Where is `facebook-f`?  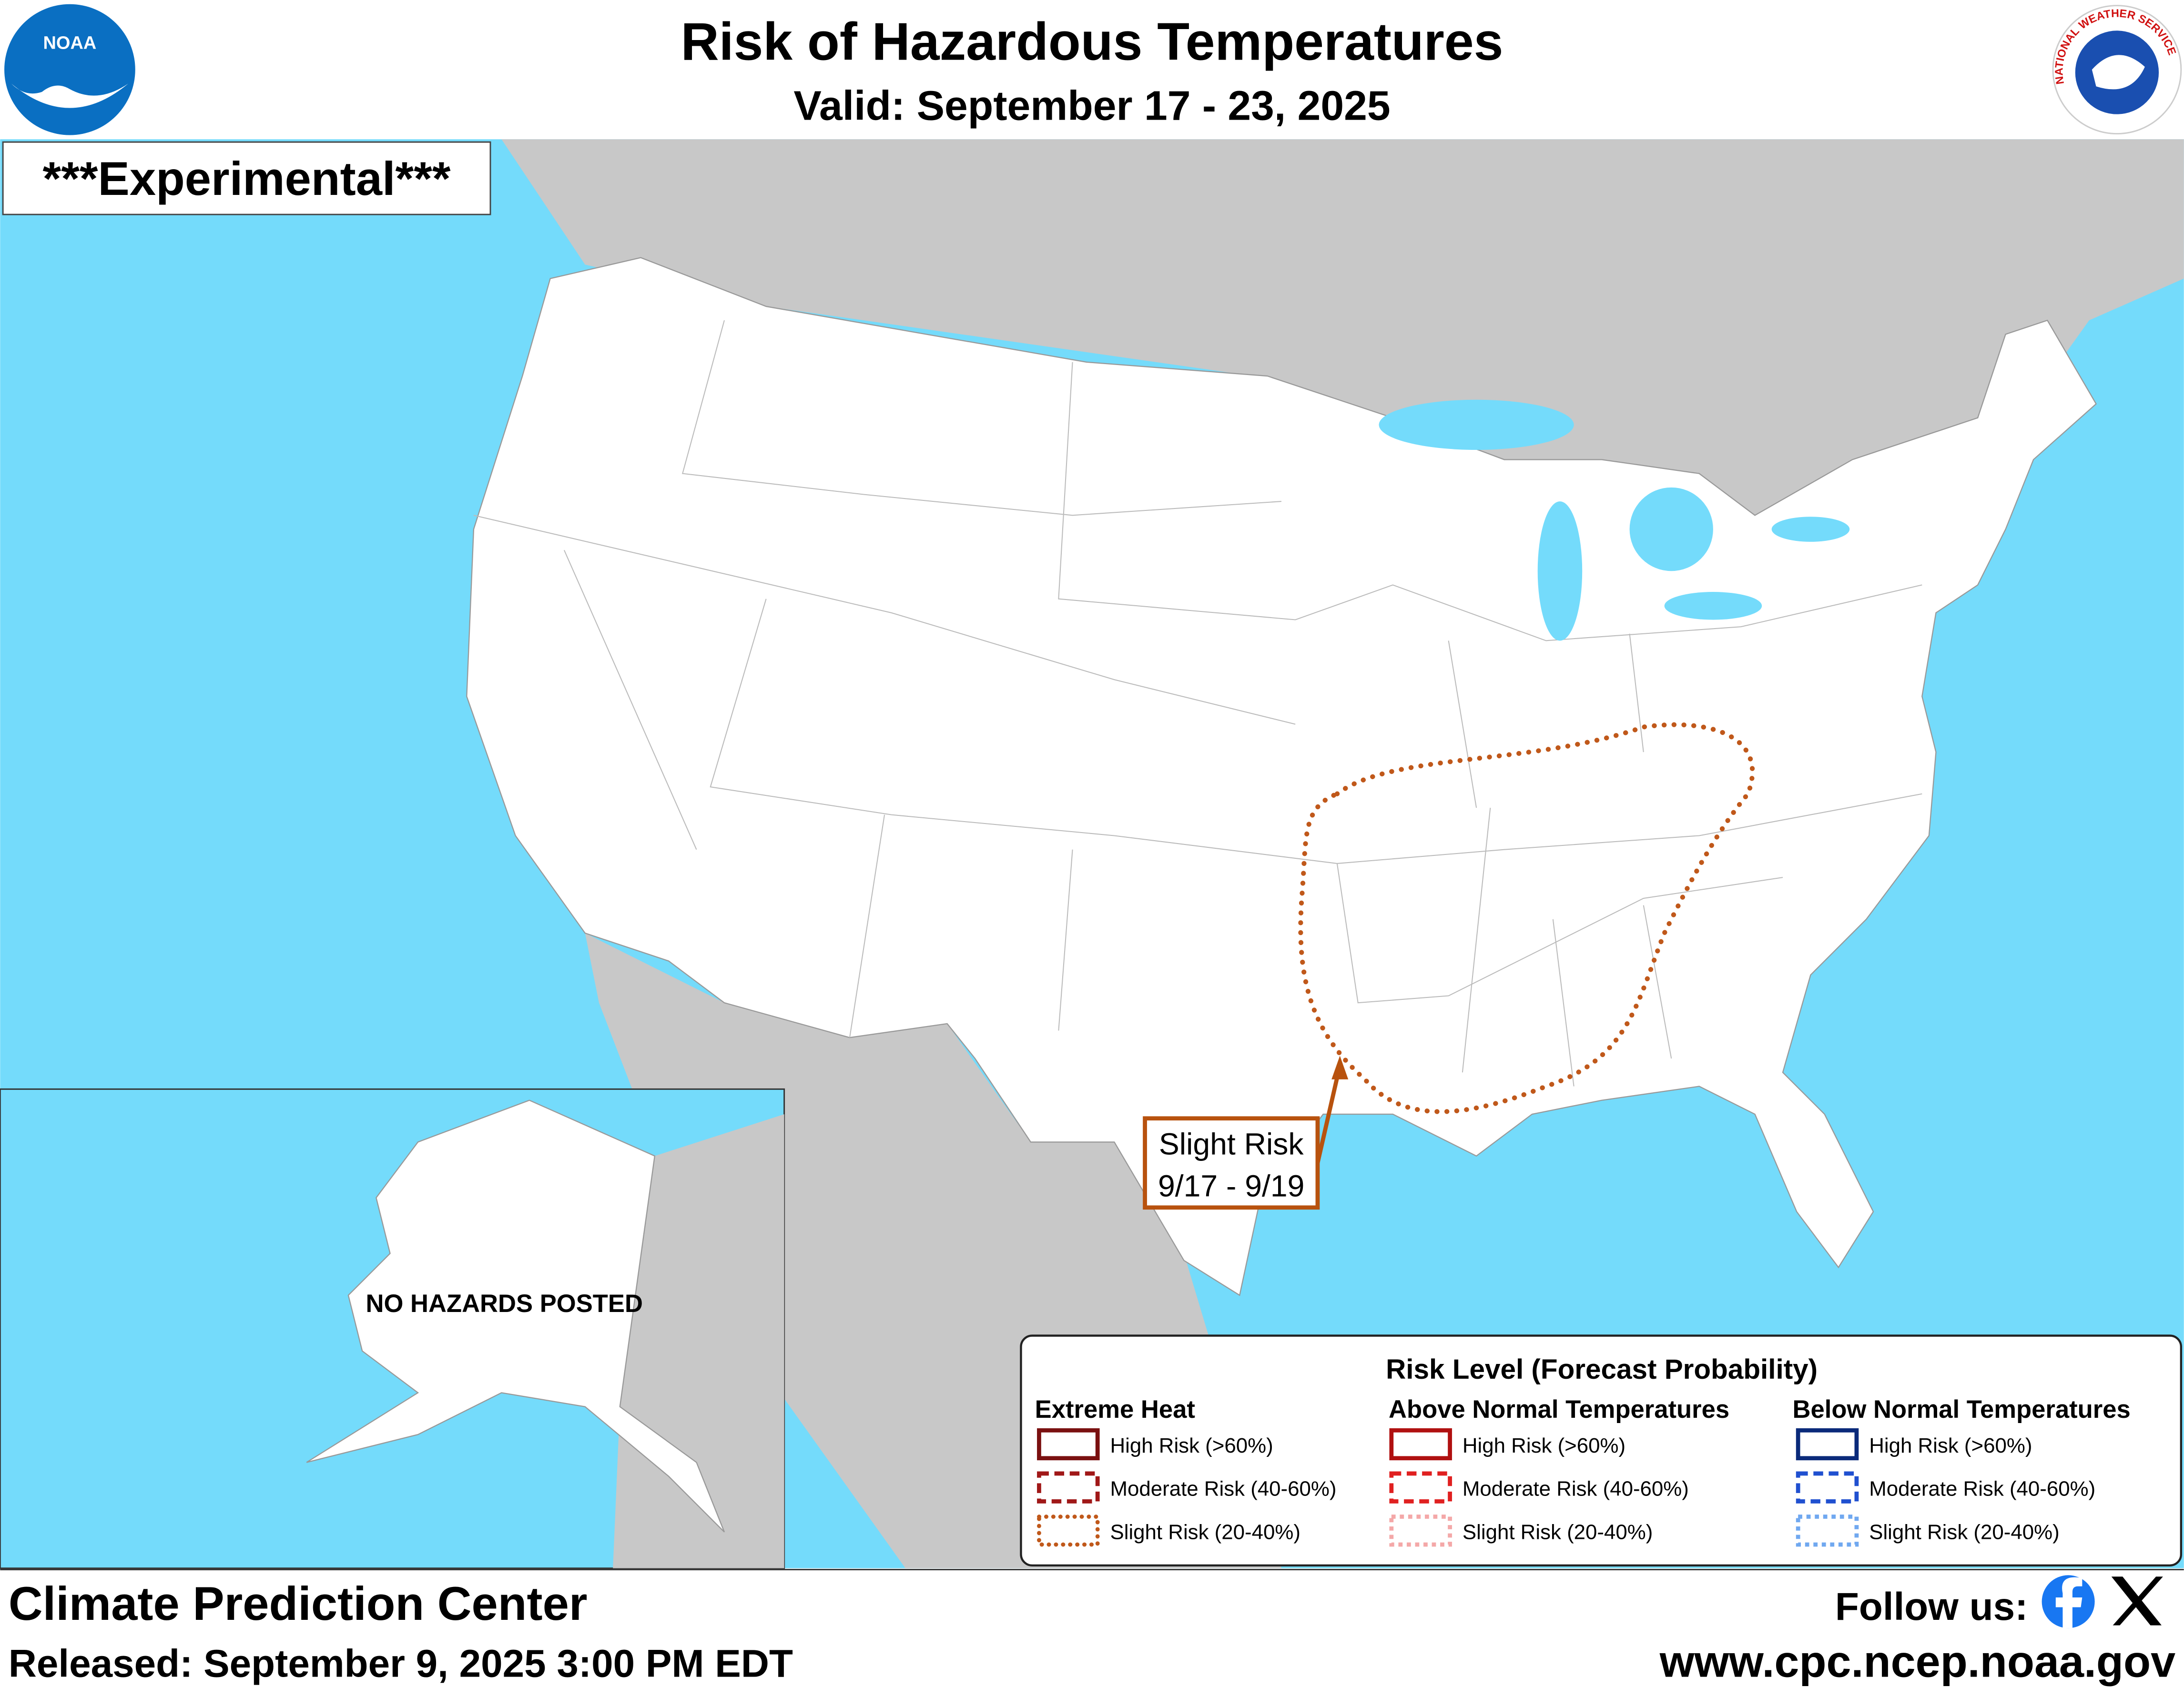
facebook-f is located at coordinates (2068, 1603).